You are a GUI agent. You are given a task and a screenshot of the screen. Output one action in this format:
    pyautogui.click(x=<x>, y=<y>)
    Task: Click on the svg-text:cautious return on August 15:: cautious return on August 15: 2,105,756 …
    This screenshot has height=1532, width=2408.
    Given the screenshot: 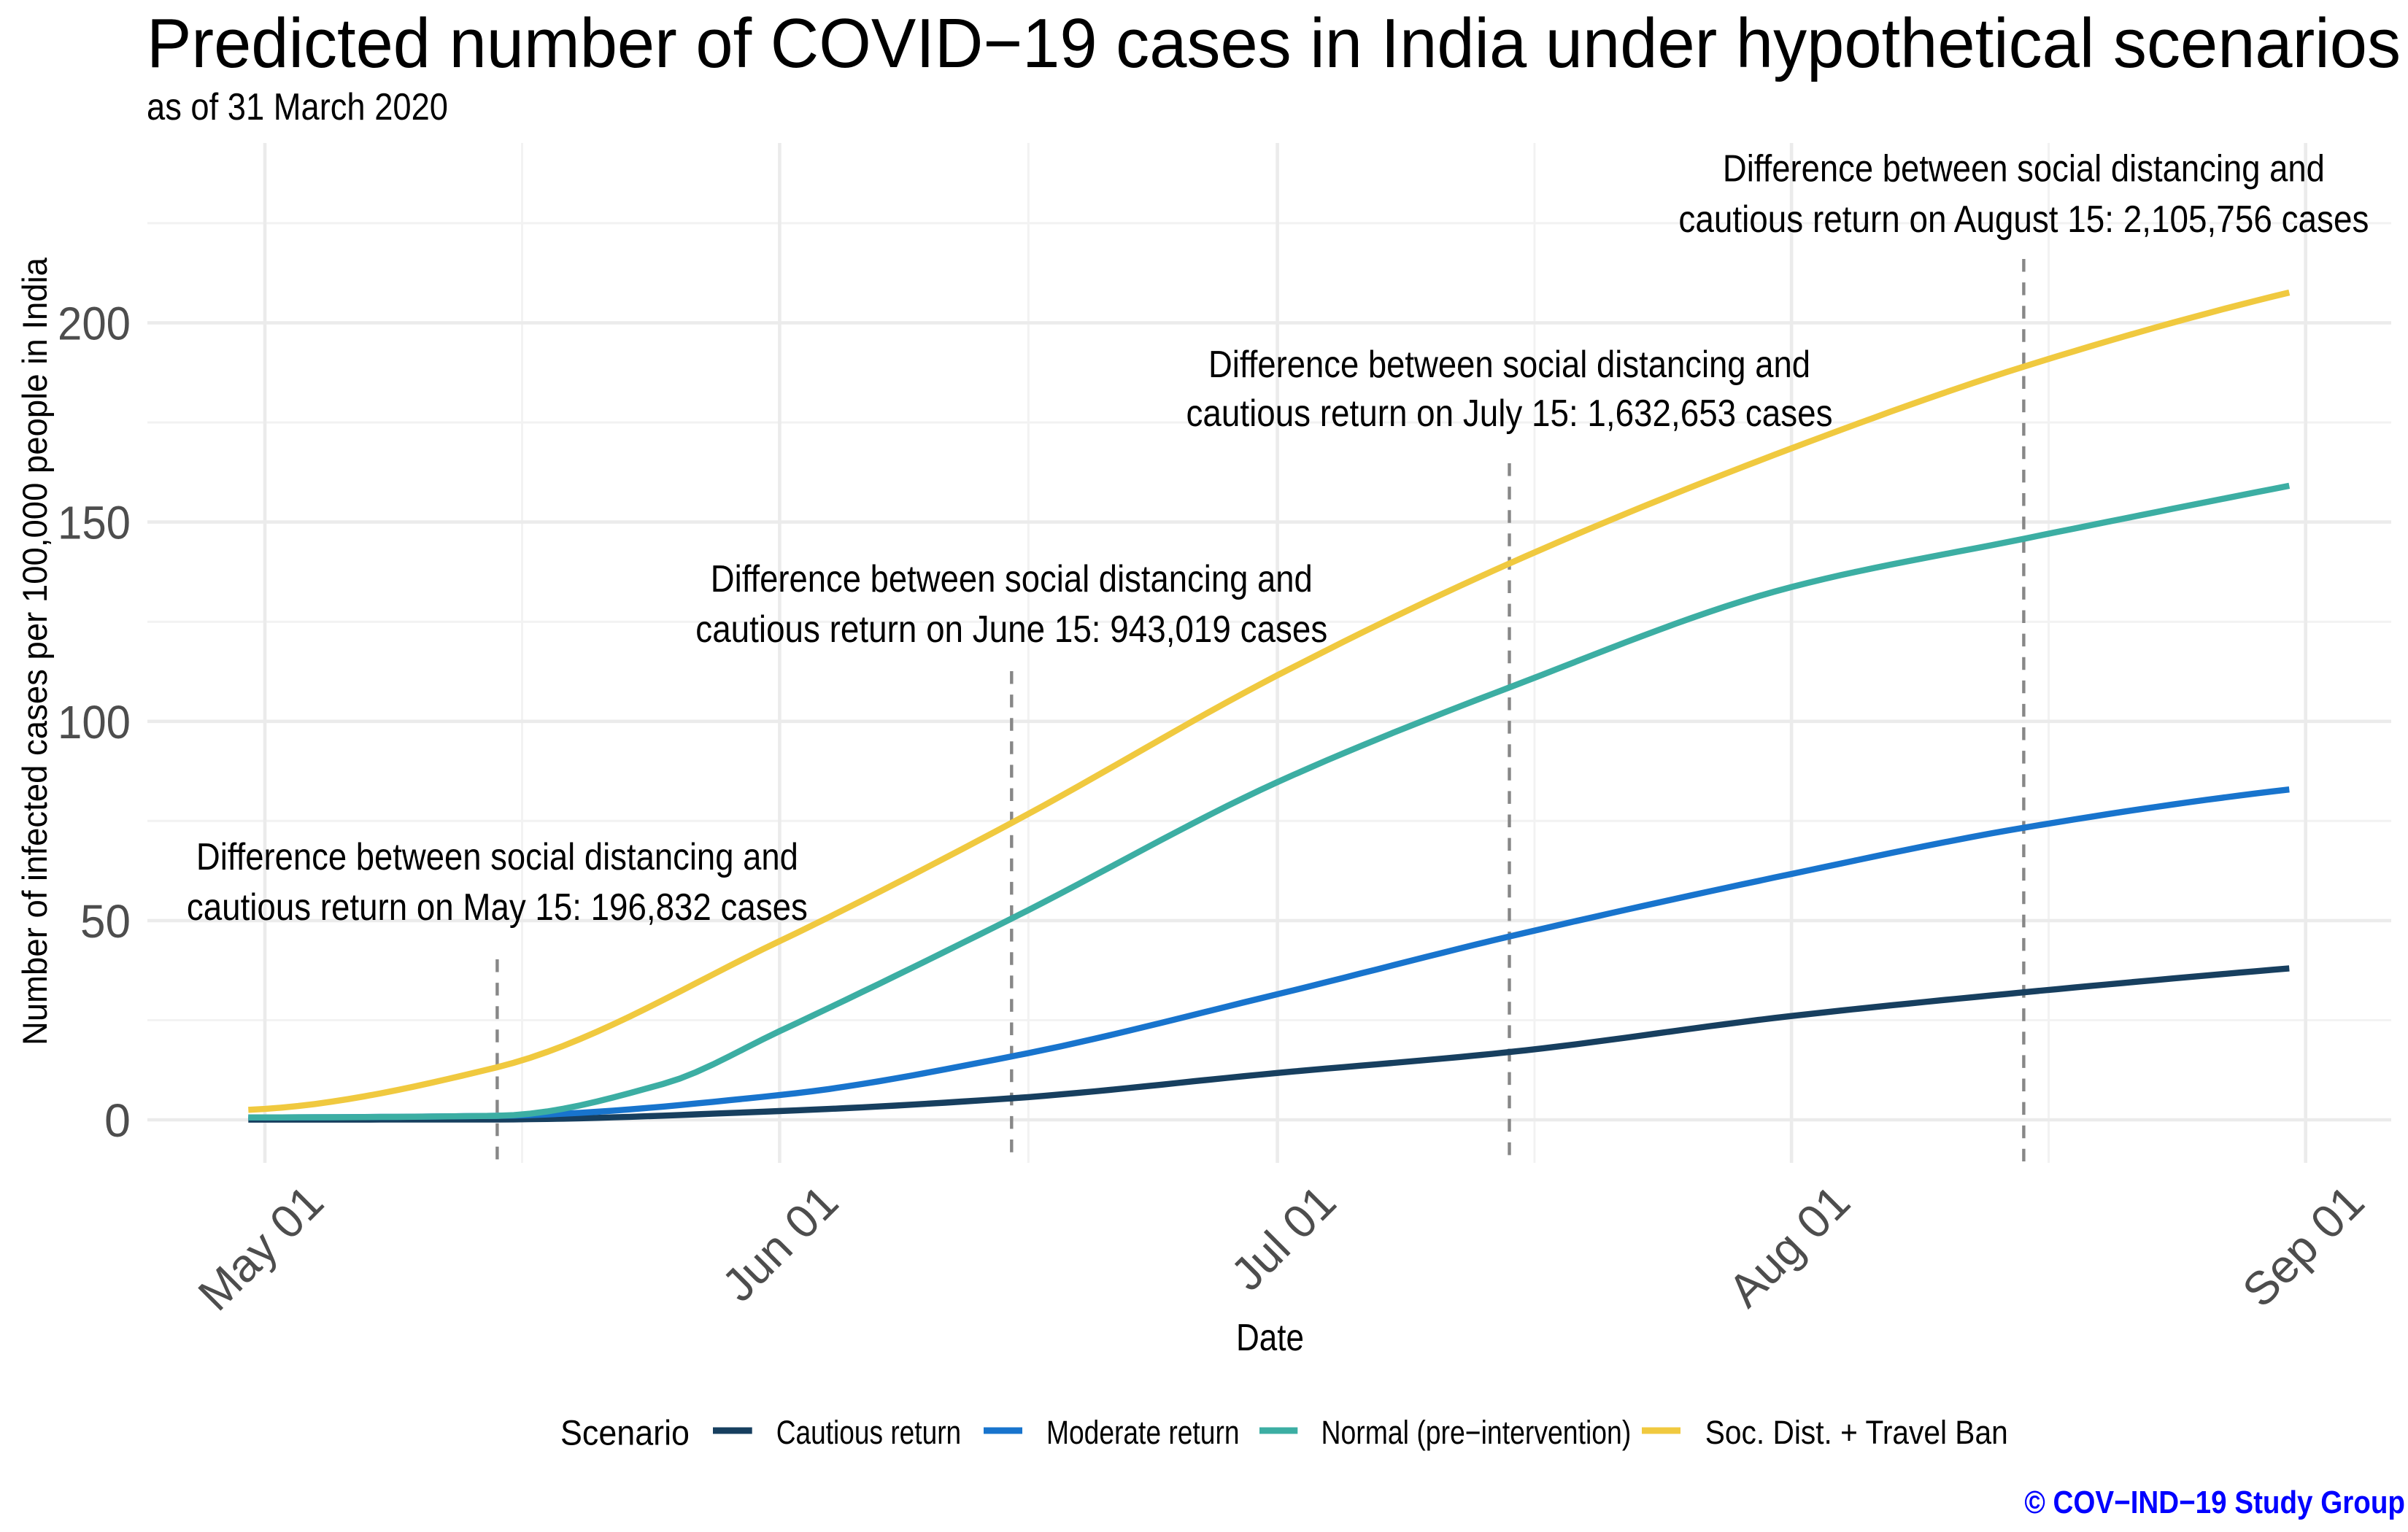 What is the action you would take?
    pyautogui.click(x=2023, y=220)
    